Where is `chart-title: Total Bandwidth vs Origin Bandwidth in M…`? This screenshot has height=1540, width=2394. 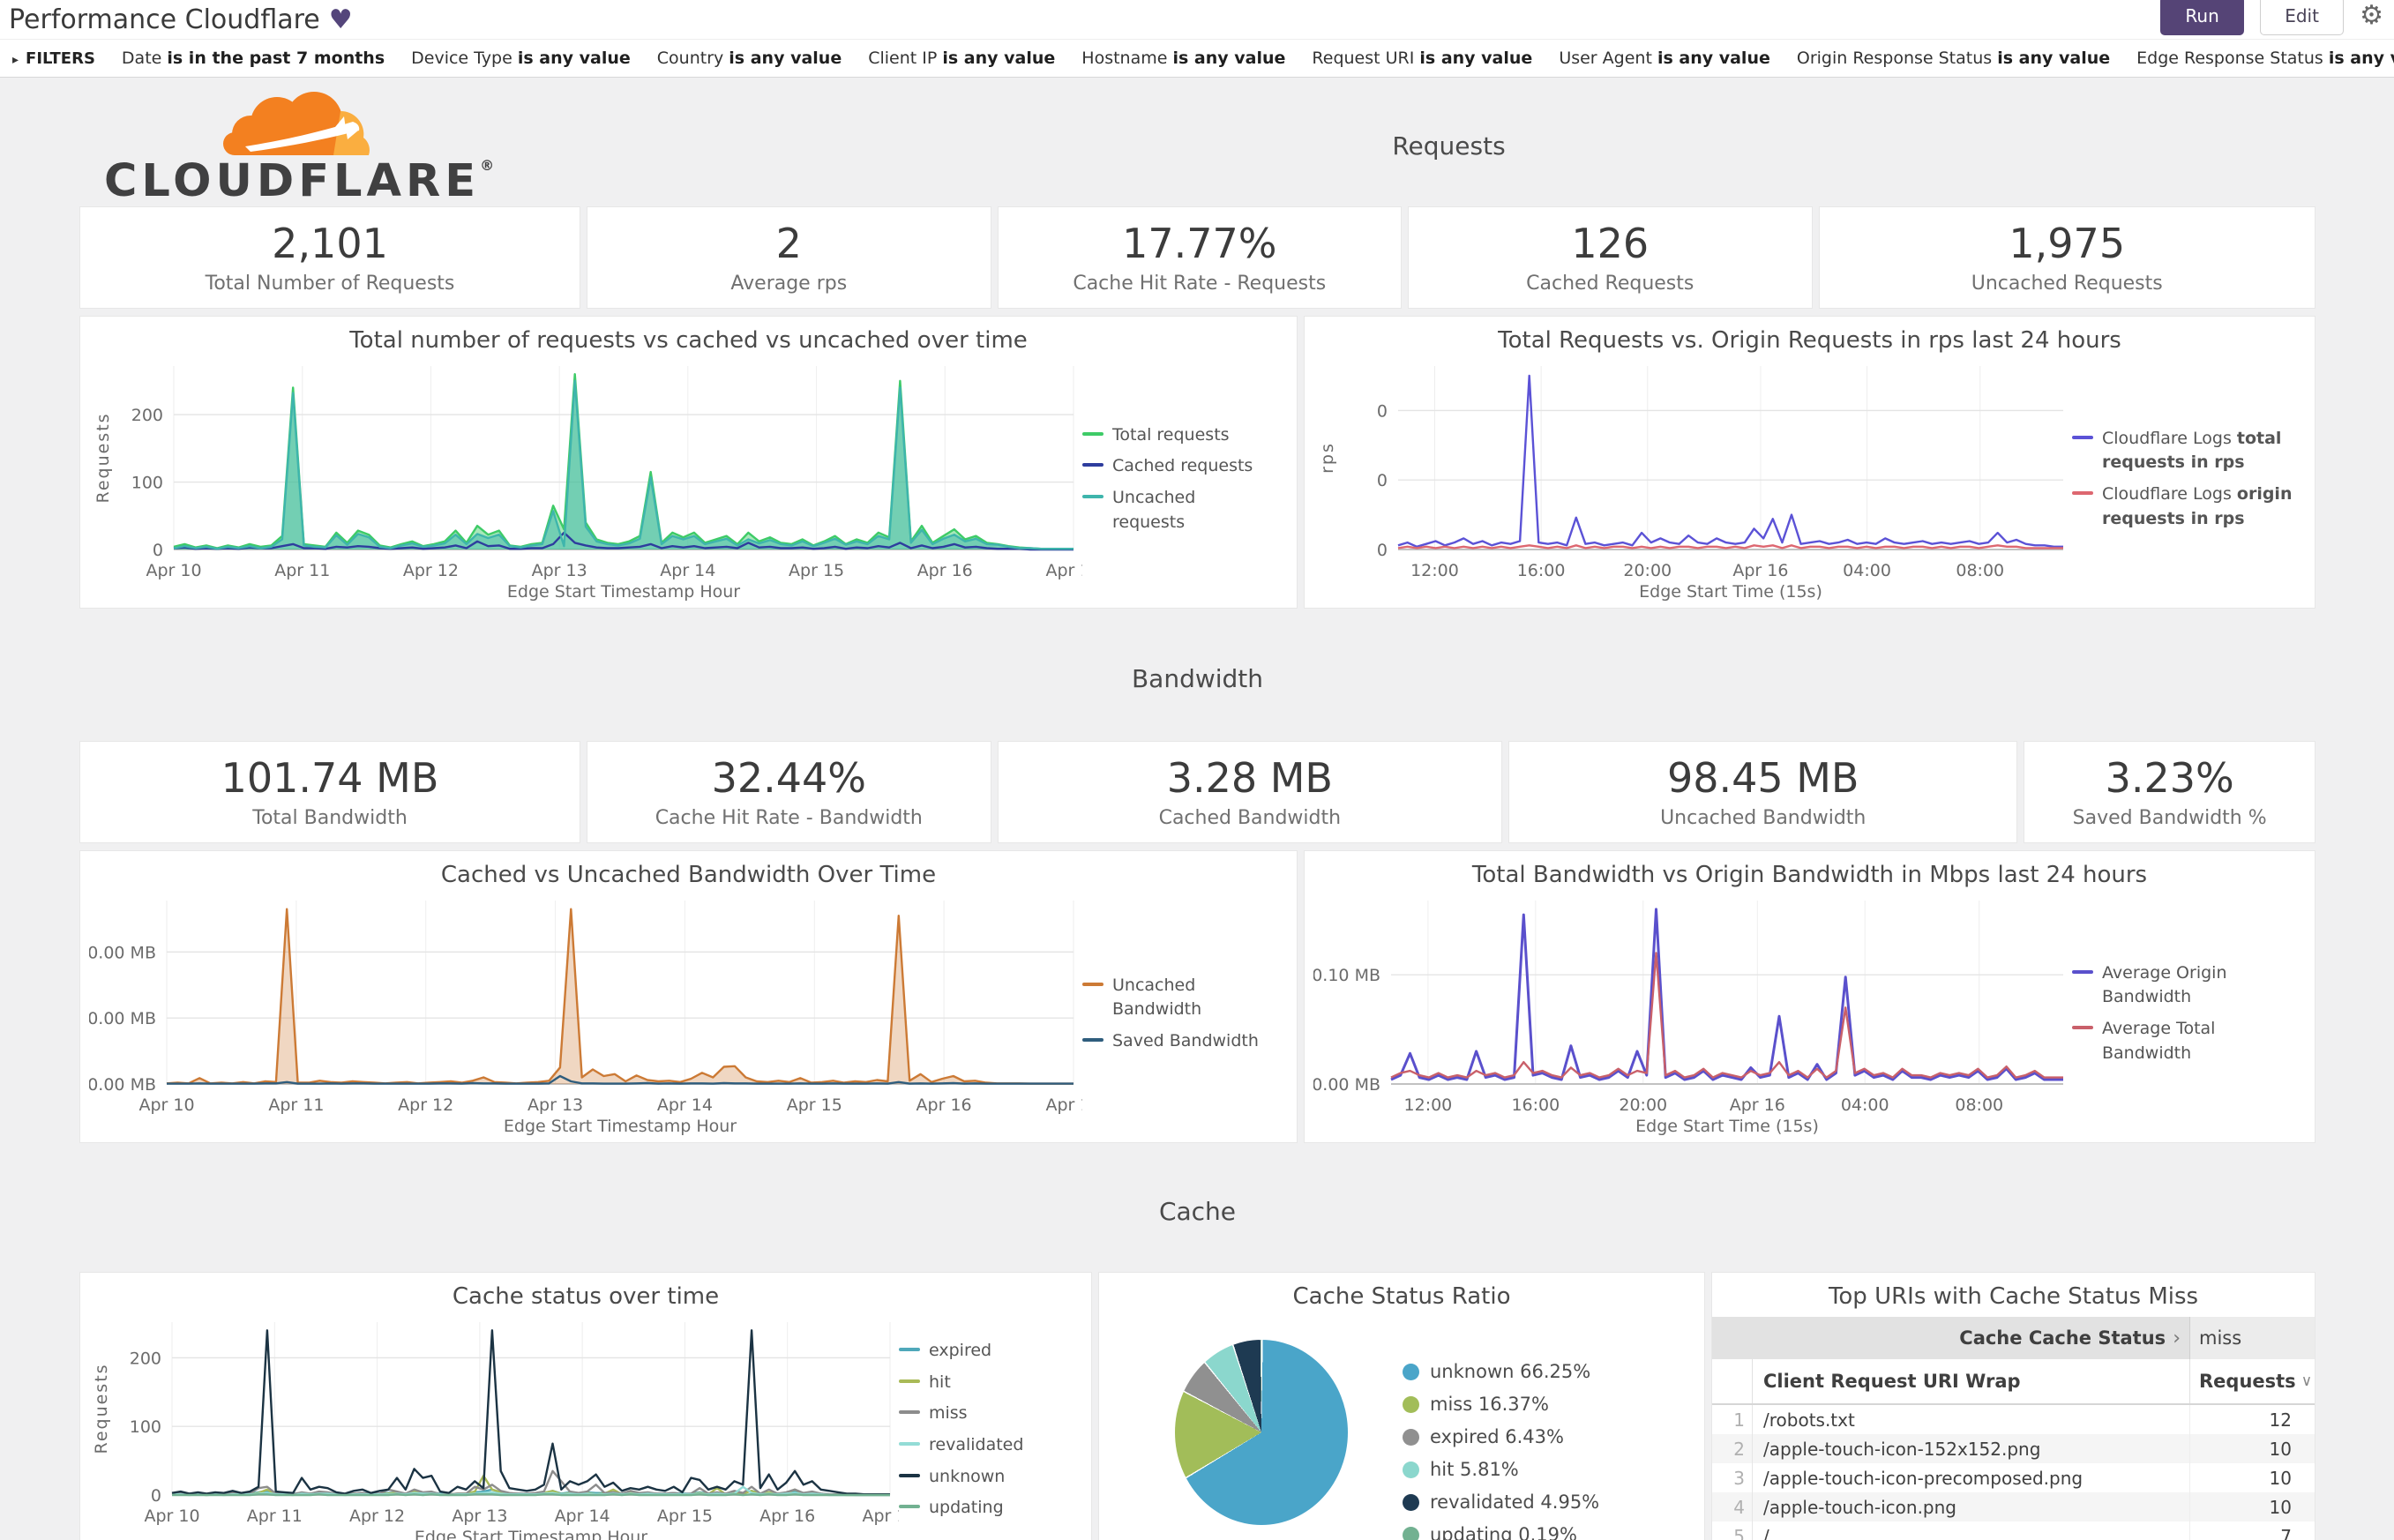 chart-title: Total Bandwidth vs Origin Bandwidth in M… is located at coordinates (1810, 875).